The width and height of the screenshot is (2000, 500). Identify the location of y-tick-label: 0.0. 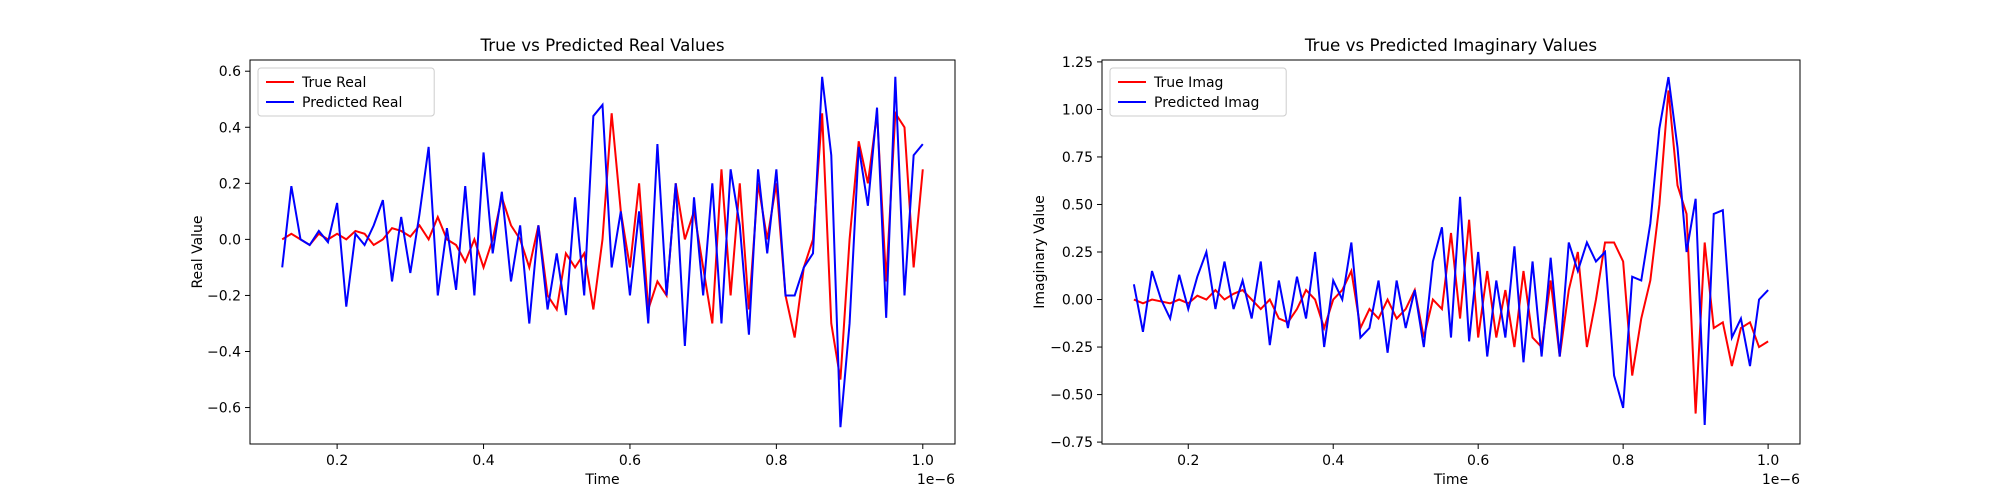
(230, 240).